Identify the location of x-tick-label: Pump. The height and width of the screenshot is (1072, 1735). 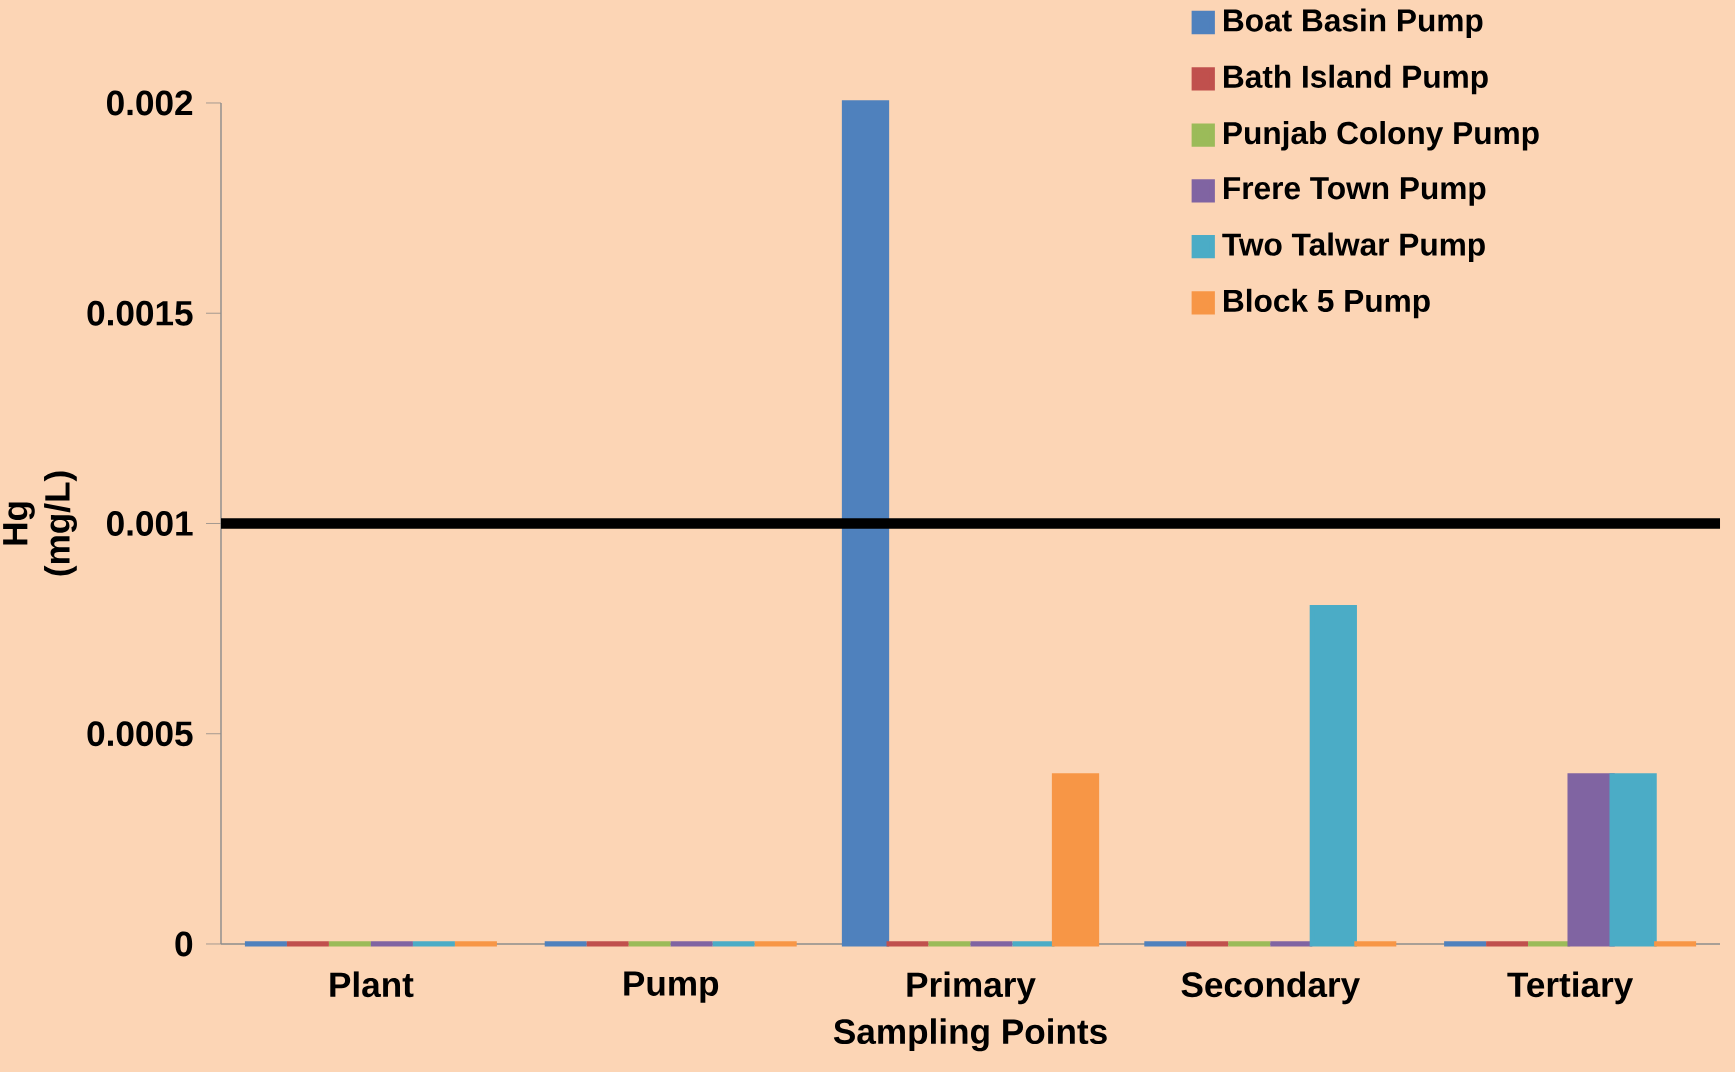
(671, 987).